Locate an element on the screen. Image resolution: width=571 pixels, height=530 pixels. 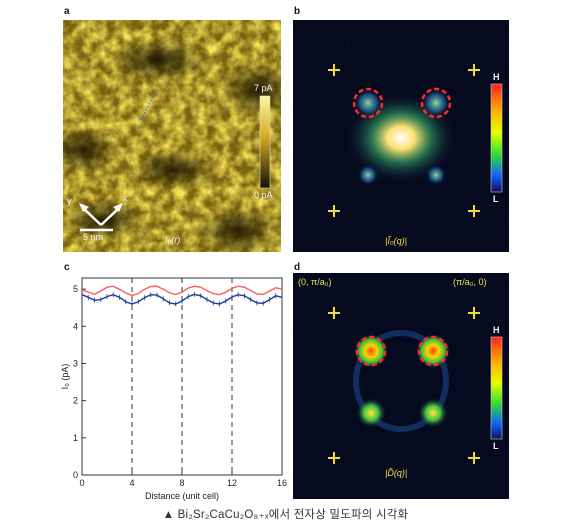
x-tick-label: 4 is located at coordinates (131, 483).